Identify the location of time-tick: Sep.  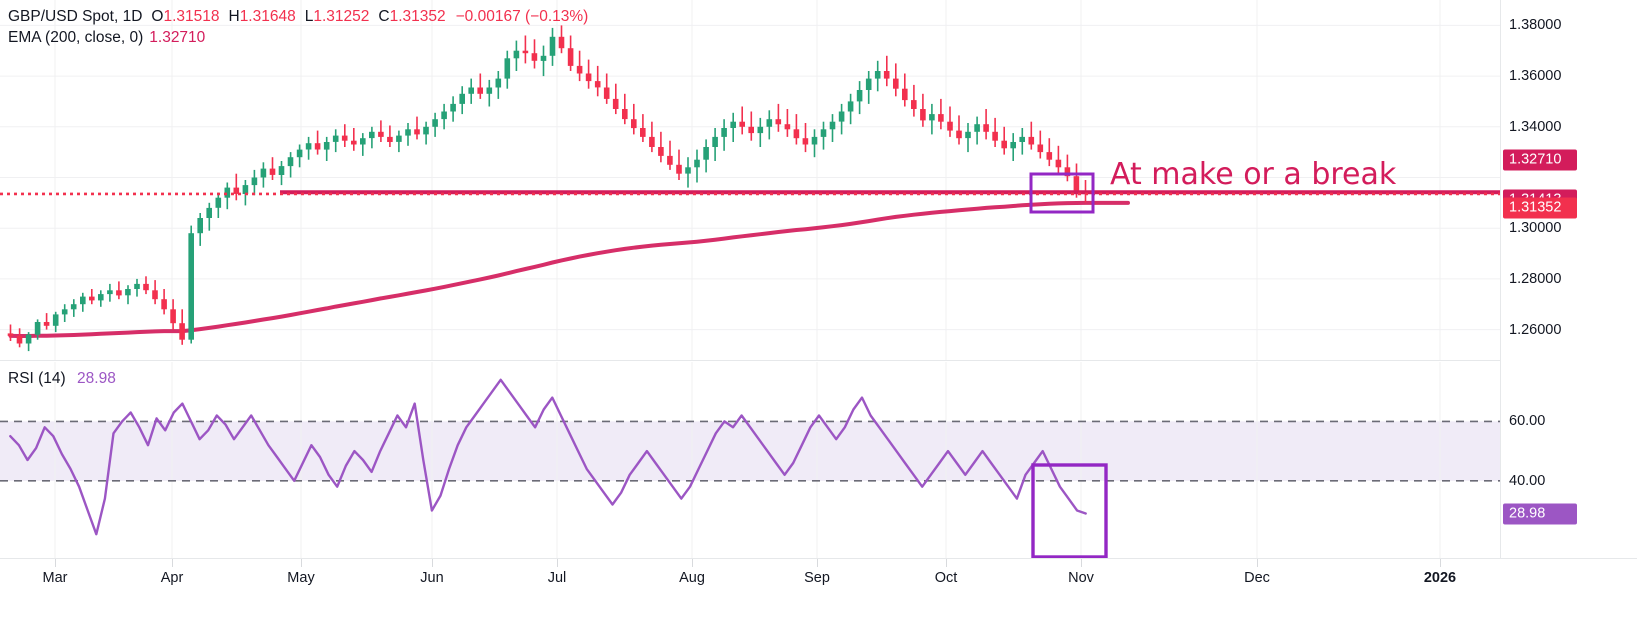
(817, 578).